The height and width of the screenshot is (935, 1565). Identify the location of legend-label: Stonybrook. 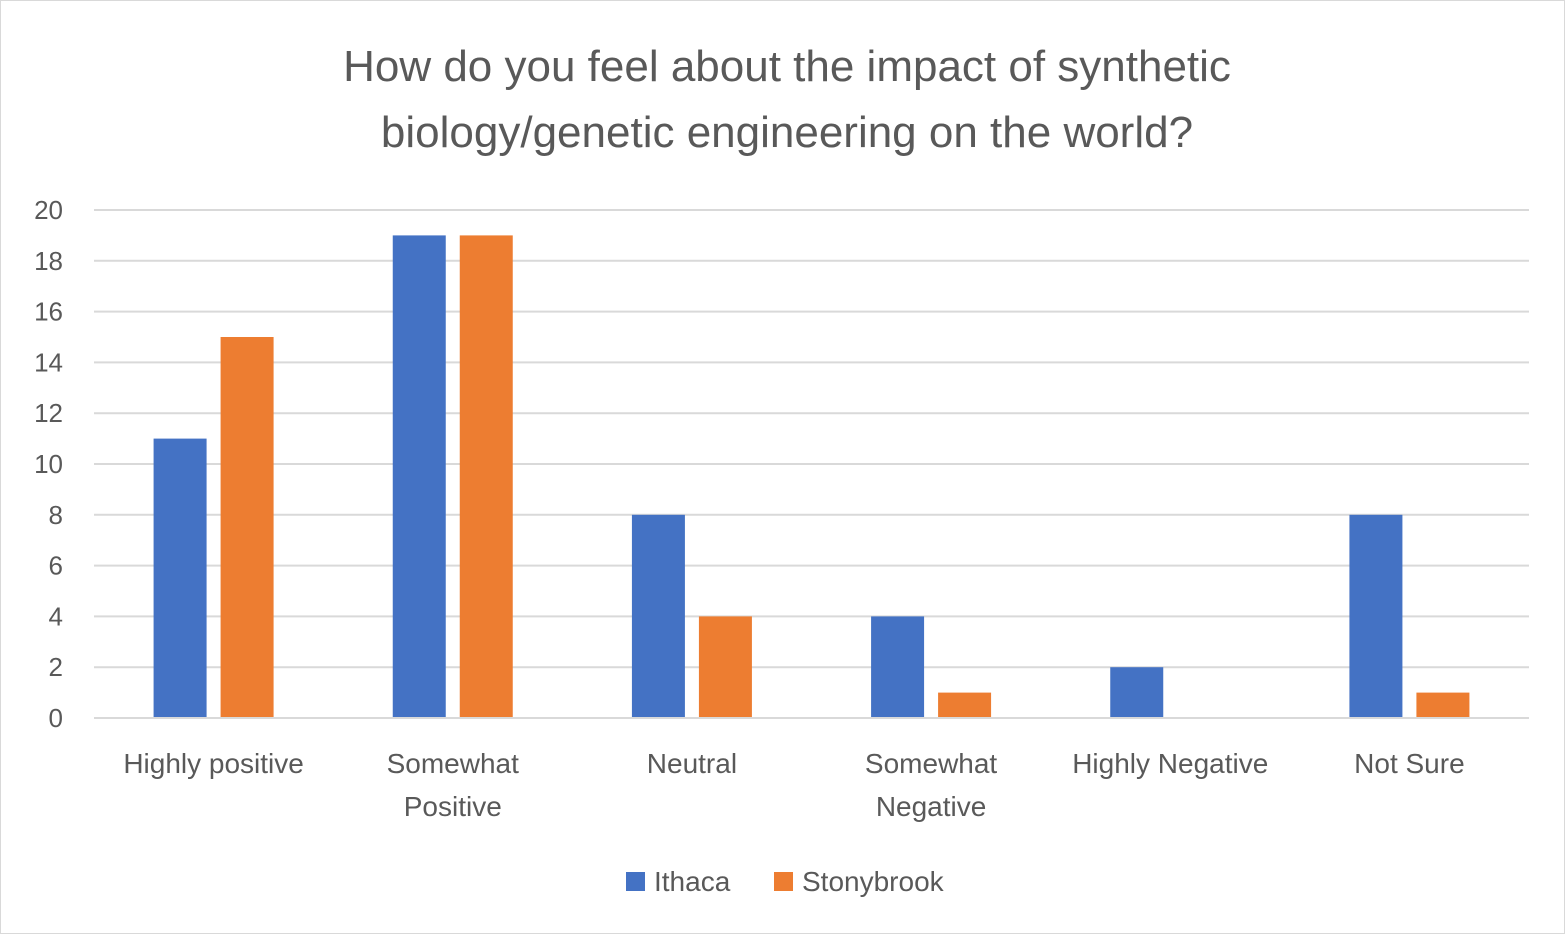
(873, 881).